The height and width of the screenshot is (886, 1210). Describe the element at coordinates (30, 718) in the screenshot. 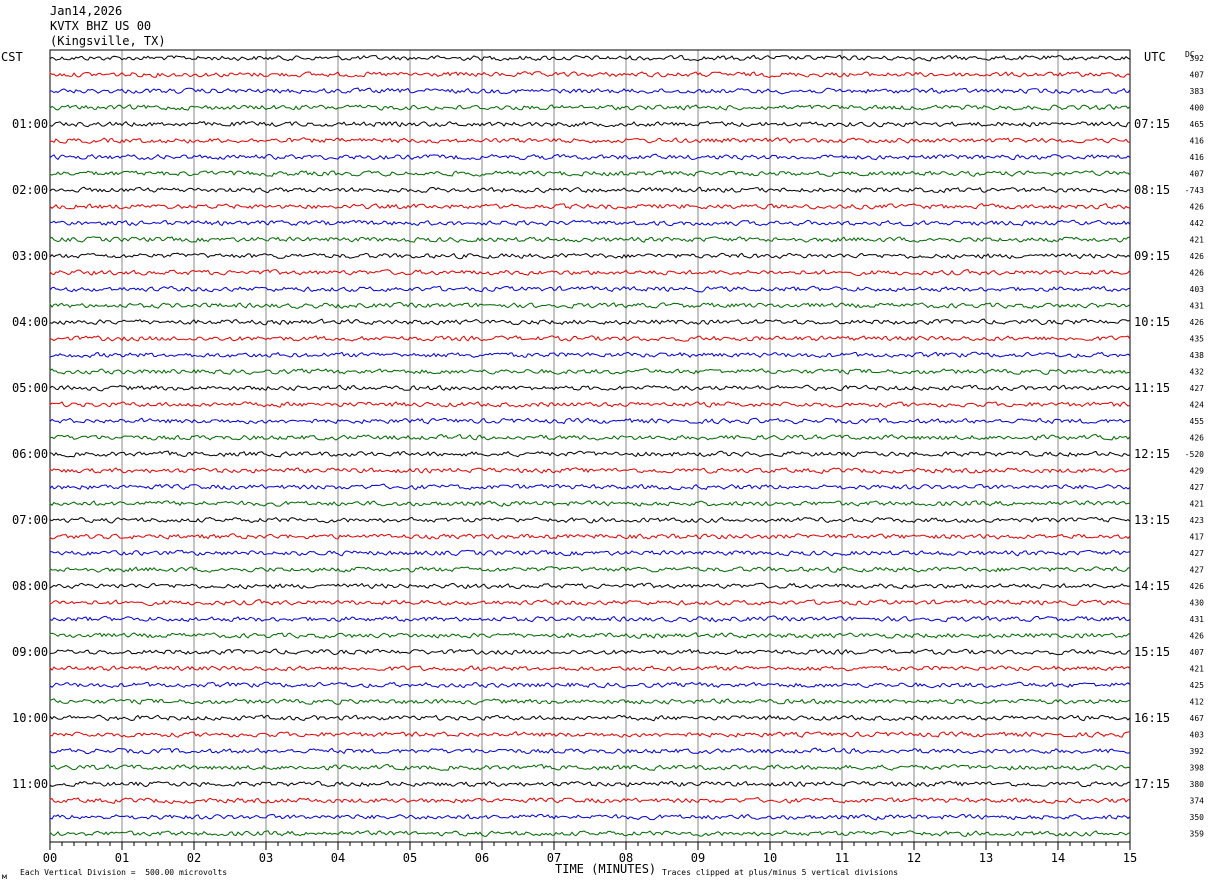

I see `left-hour-label: 10:00` at that location.